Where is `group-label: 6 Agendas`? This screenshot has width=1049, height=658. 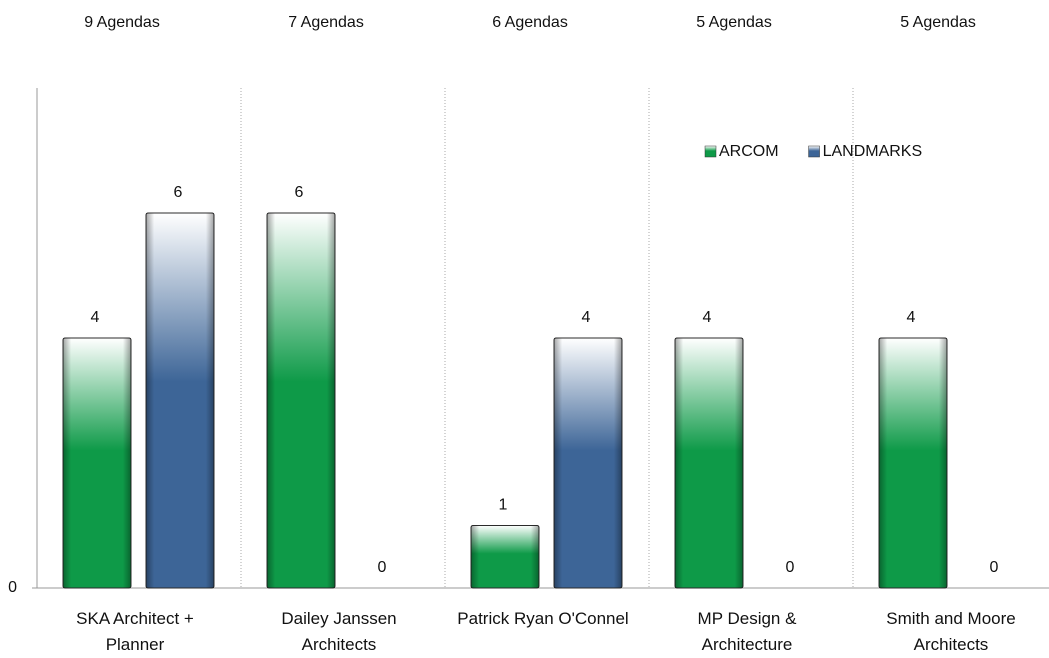
group-label: 6 Agendas is located at coordinates (530, 22).